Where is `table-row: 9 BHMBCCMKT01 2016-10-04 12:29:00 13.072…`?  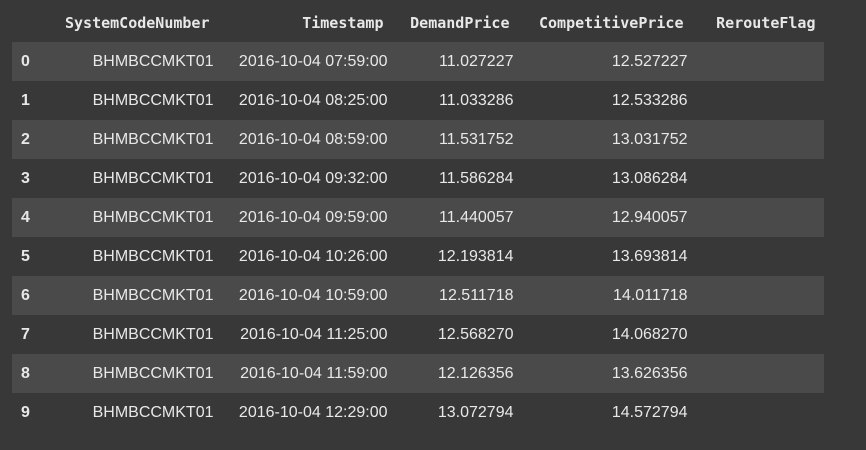 table-row: 9 BHMBCCMKT01 2016-10-04 12:29:00 13.072… is located at coordinates (418, 412).